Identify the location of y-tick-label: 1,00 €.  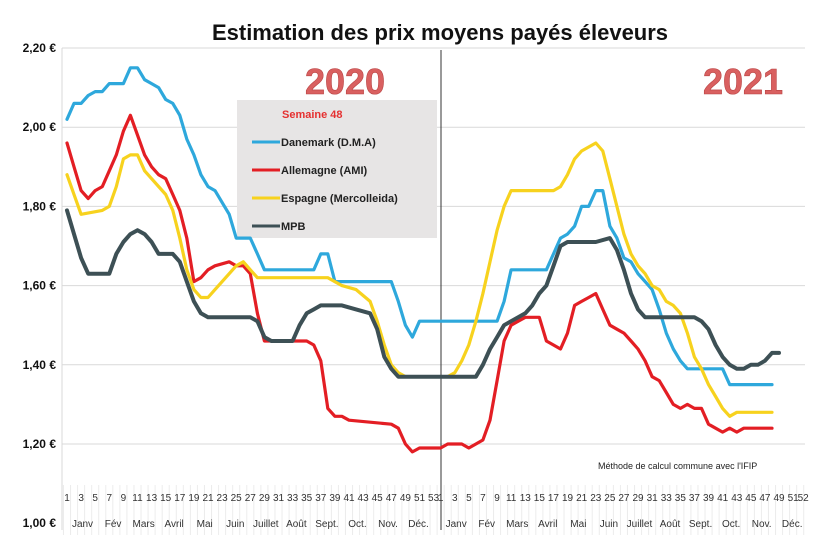
(40, 523).